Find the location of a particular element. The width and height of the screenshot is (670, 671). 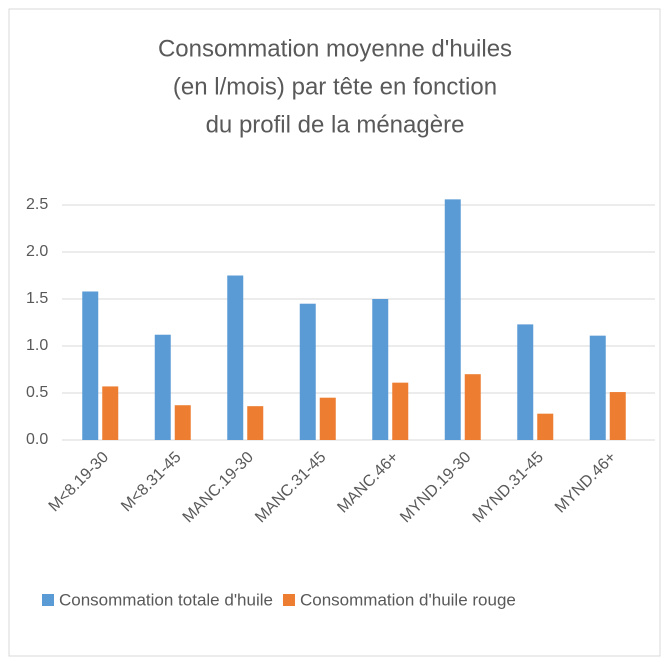

y-tick-label: 0.0 is located at coordinates (37, 439).